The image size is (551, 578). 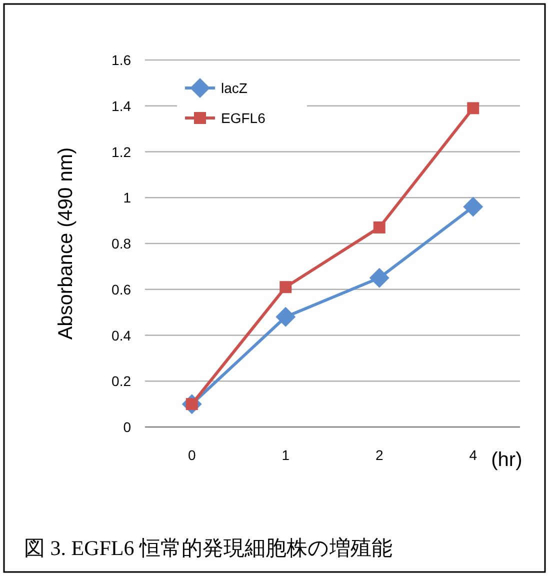 I want to click on y-tick-label: 0.6, so click(x=122, y=289).